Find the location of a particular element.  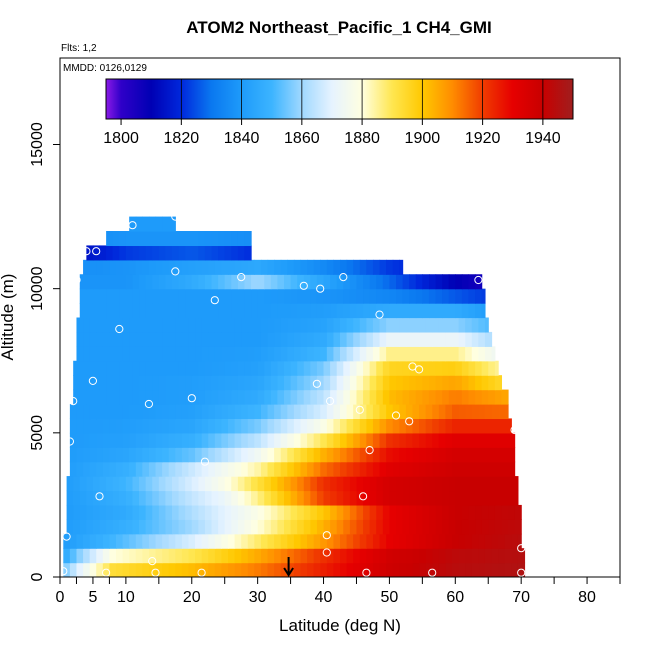

y-tick-label: 0 is located at coordinates (37, 576).